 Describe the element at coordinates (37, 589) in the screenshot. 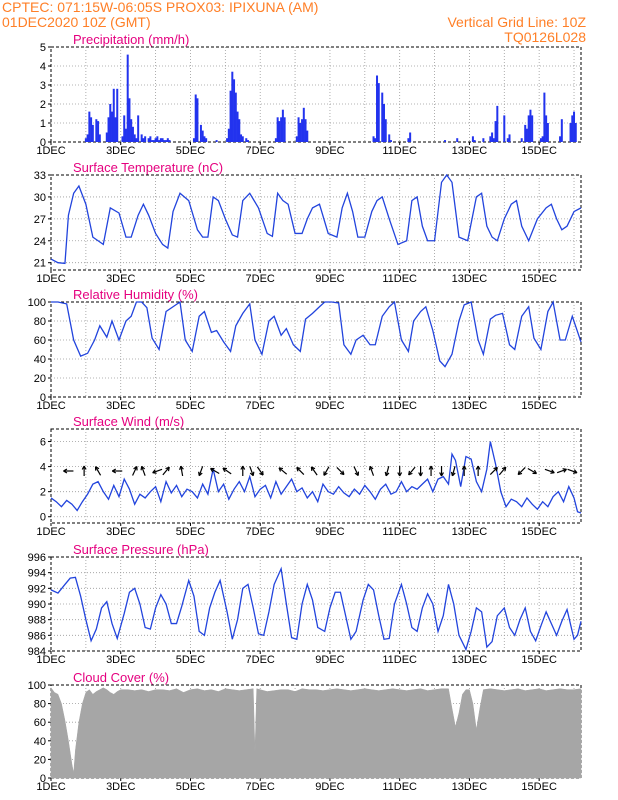

I see `y-tick-label: 992` at that location.